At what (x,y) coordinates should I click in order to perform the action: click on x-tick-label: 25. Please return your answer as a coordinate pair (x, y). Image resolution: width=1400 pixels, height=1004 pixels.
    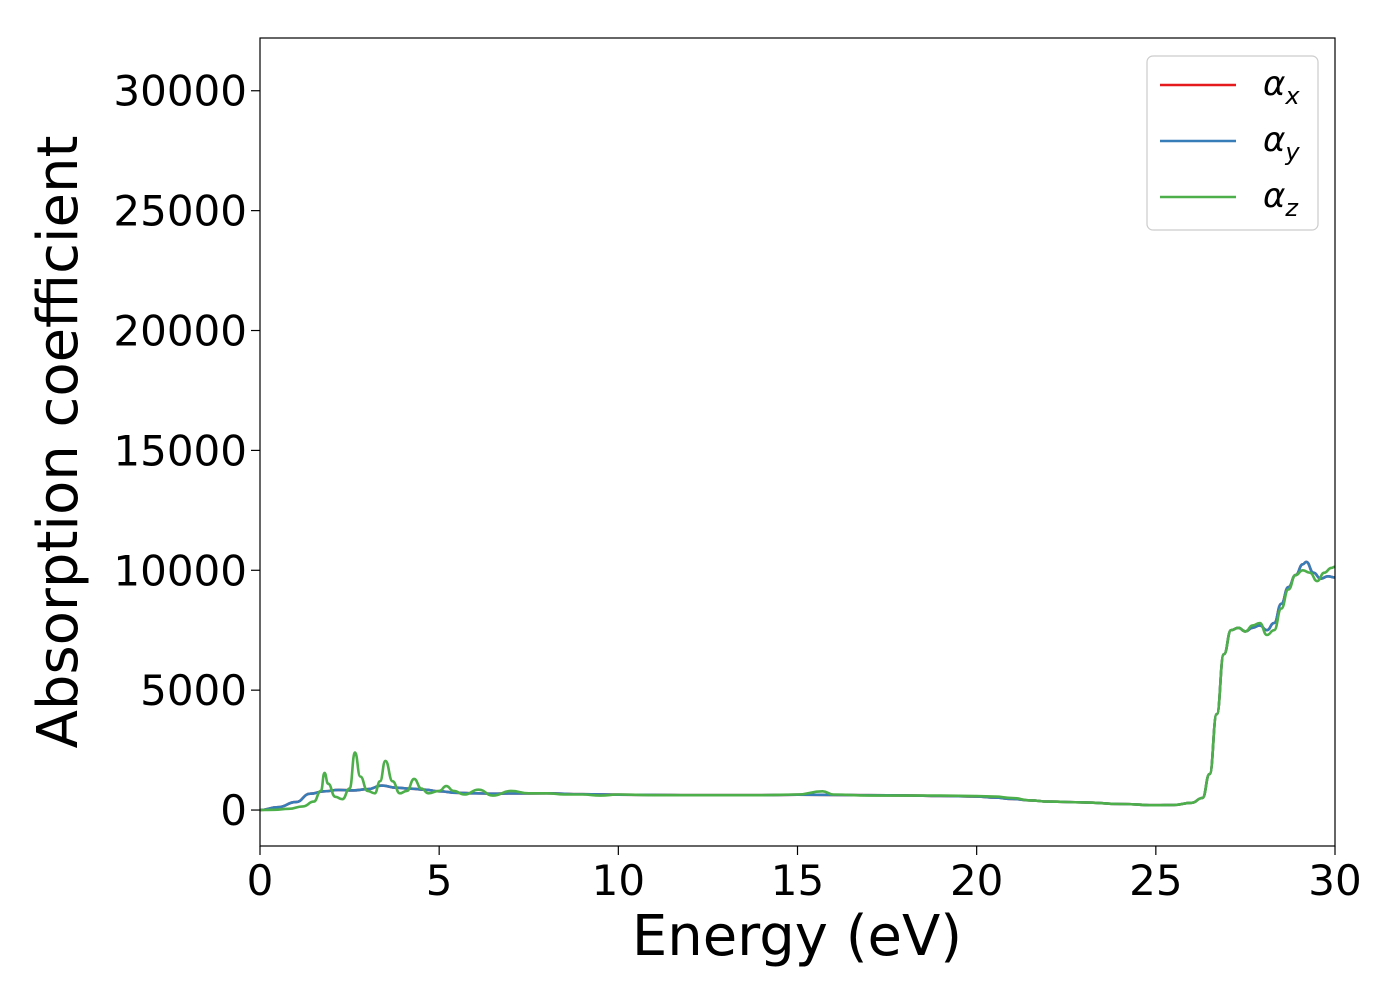
    Looking at the image, I should click on (1155, 880).